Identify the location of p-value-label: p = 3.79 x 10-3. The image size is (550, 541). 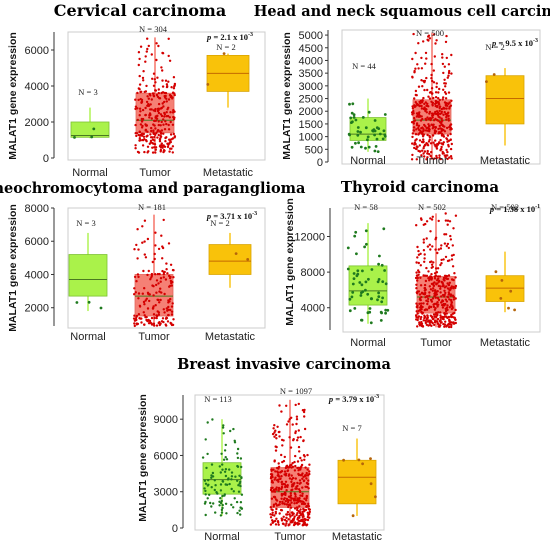
(353, 399).